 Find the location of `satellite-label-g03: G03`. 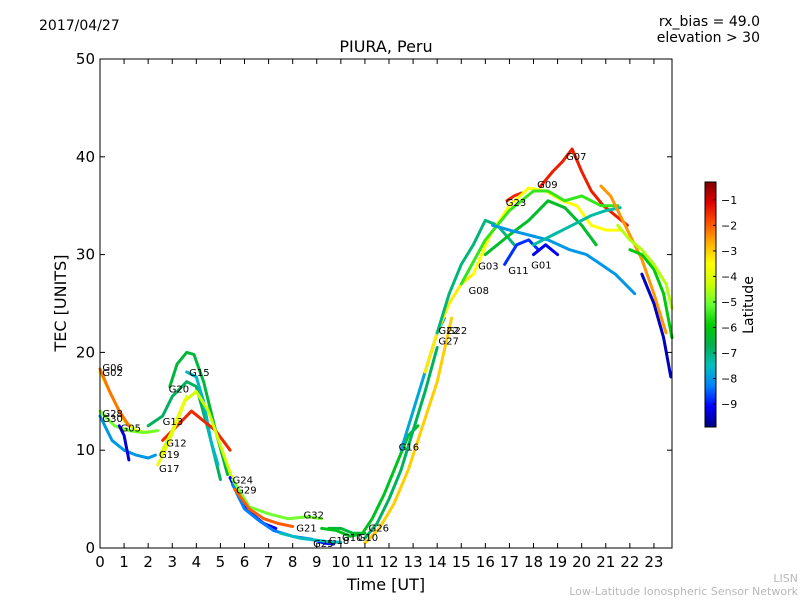

satellite-label-g03: G03 is located at coordinates (488, 266).